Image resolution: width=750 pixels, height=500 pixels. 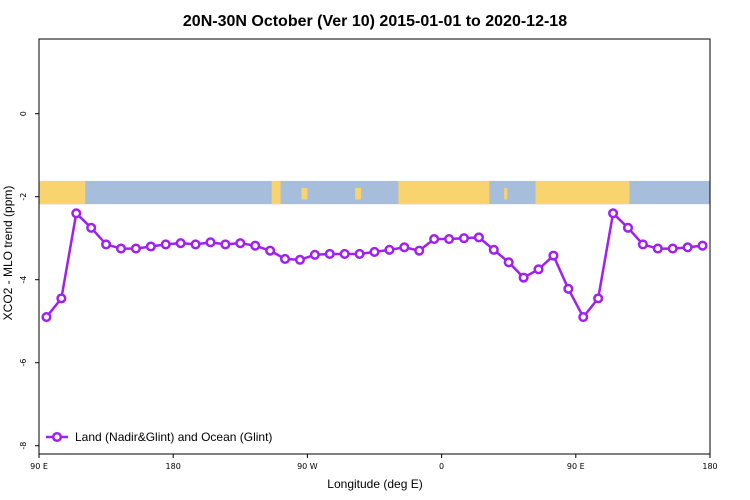 What do you see at coordinates (23, 280) in the screenshot?
I see `y-tick-label: -4` at bounding box center [23, 280].